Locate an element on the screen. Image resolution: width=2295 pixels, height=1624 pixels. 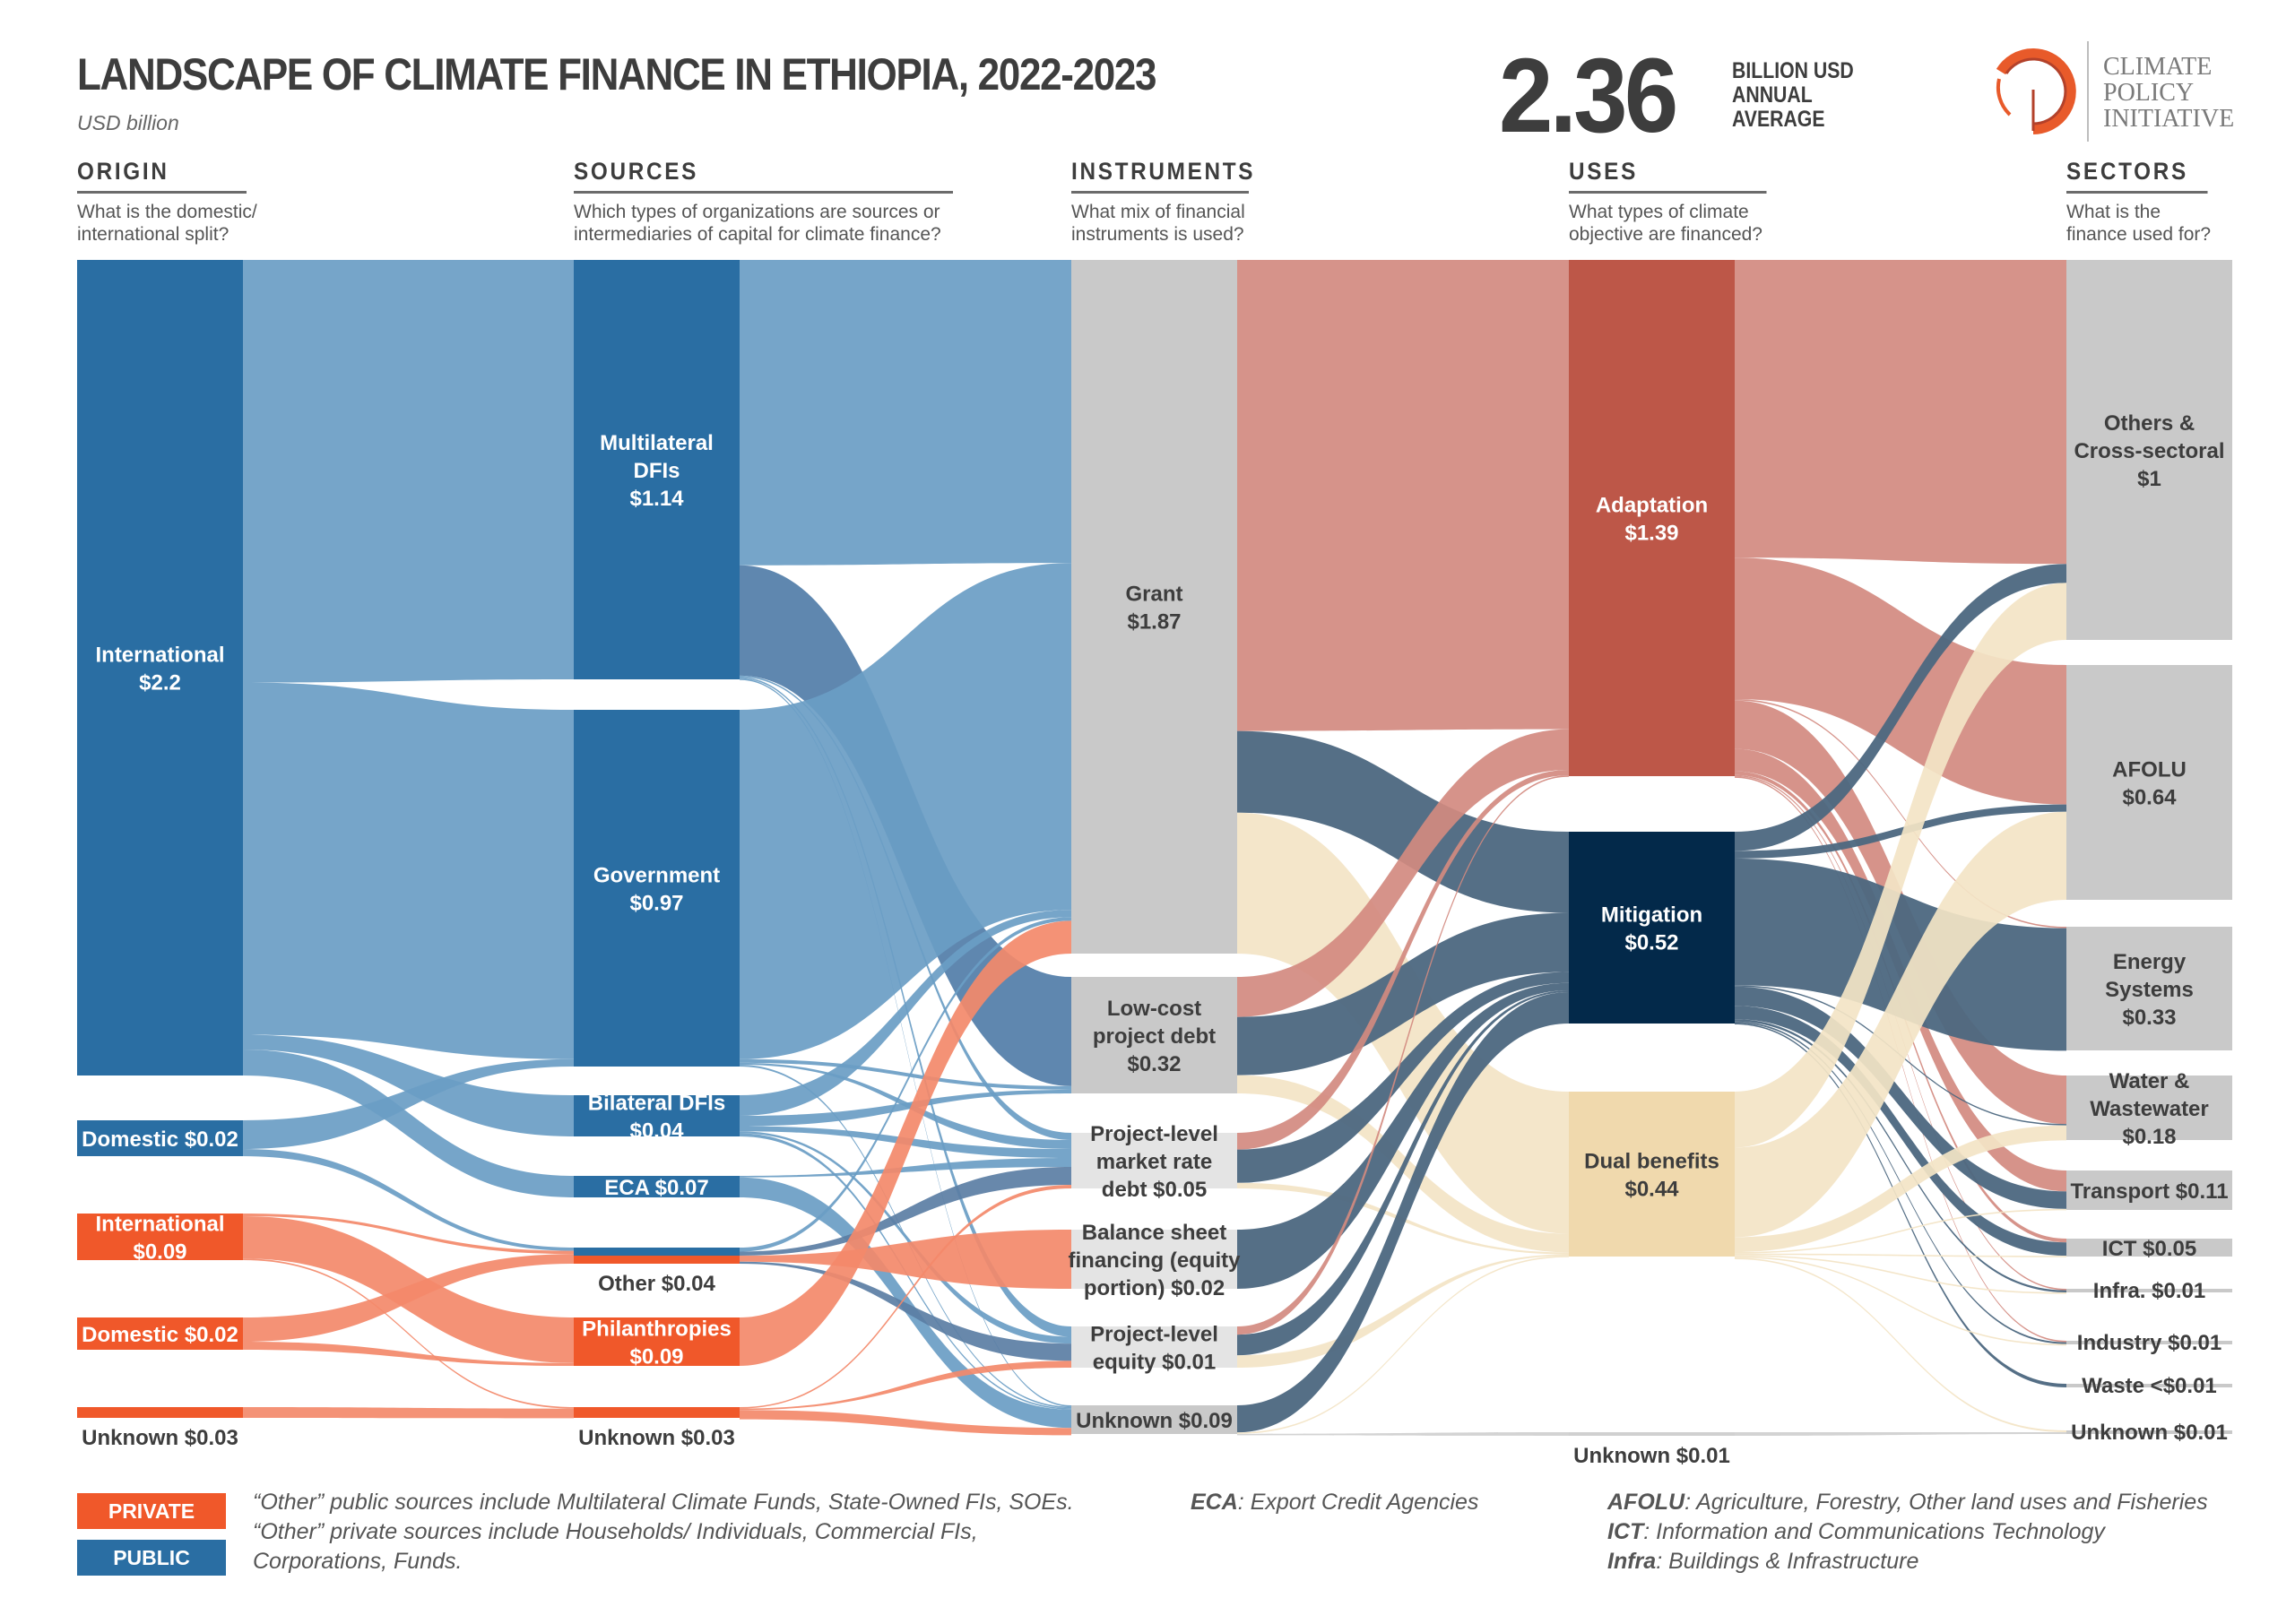
legend-public: PUBLIC is located at coordinates (152, 1558).